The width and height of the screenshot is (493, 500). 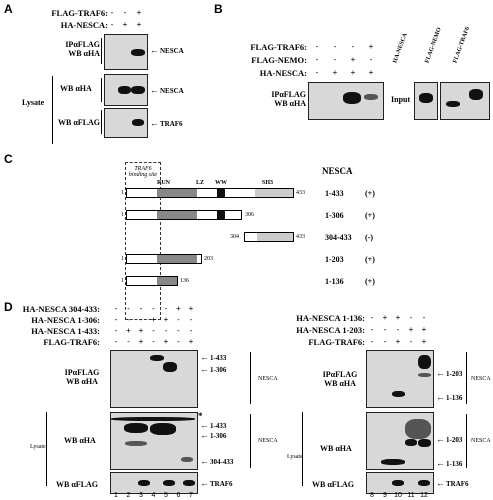 What do you see at coordinates (433, 45) in the screenshot?
I see `panel-b-input-col-nemo: FLAG-NEMO` at bounding box center [433, 45].